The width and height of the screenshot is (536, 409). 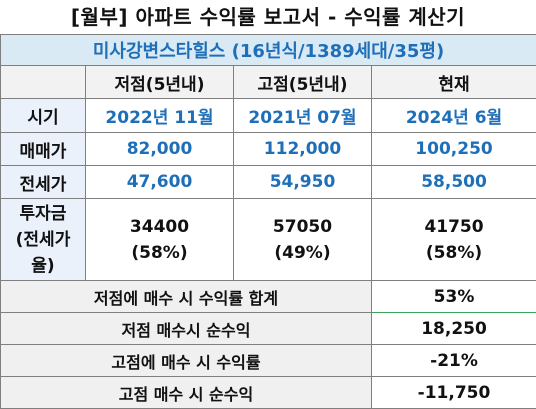 What do you see at coordinates (186, 393) in the screenshot?
I see `summary-label-high-profit: 고점 매수 시 순수익` at bounding box center [186, 393].